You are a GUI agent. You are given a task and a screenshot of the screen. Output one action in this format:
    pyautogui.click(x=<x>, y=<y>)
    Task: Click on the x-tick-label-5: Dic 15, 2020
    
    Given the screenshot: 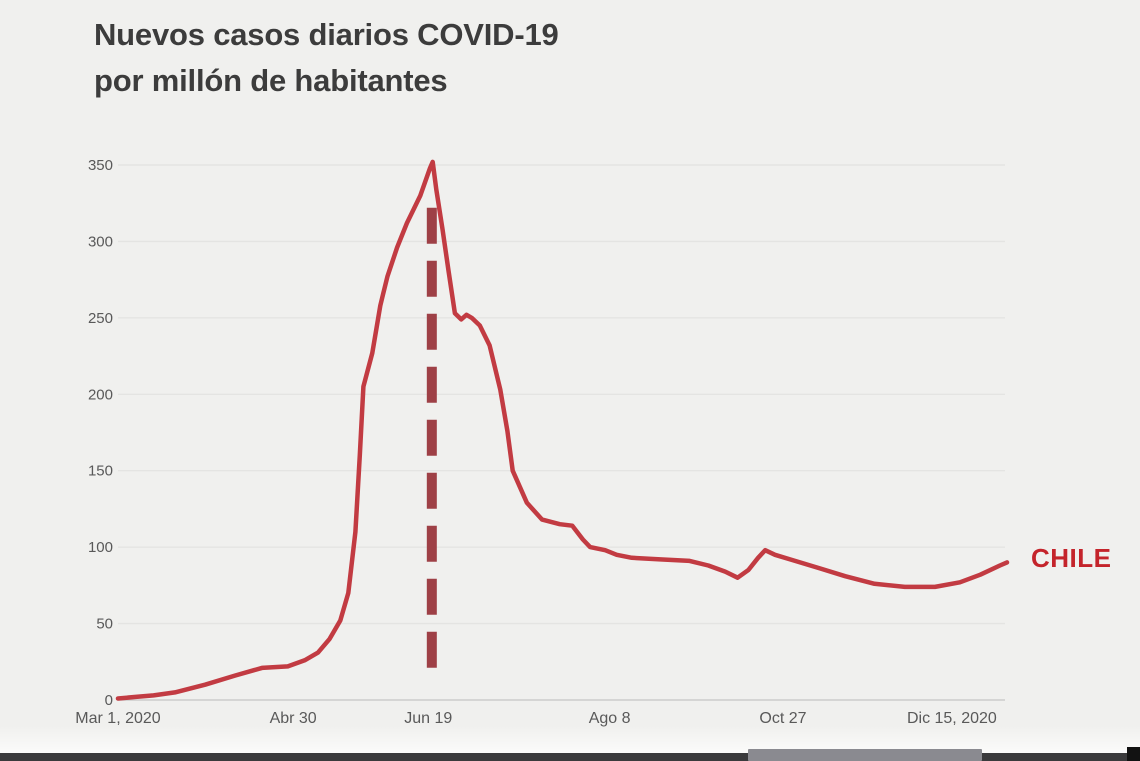 What is the action you would take?
    pyautogui.click(x=952, y=718)
    